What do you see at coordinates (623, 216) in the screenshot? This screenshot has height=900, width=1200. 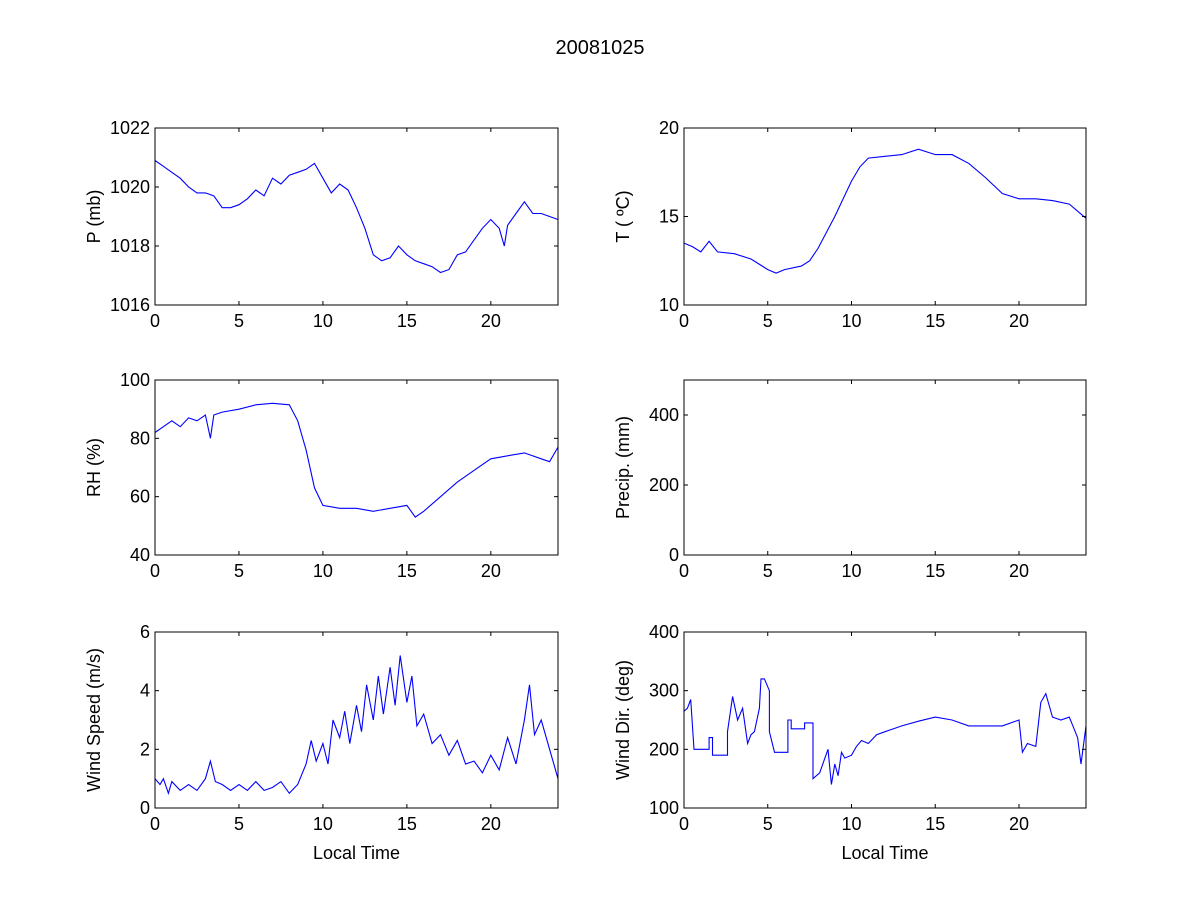 I see `y-axis-label: T ( ºC)` at bounding box center [623, 216].